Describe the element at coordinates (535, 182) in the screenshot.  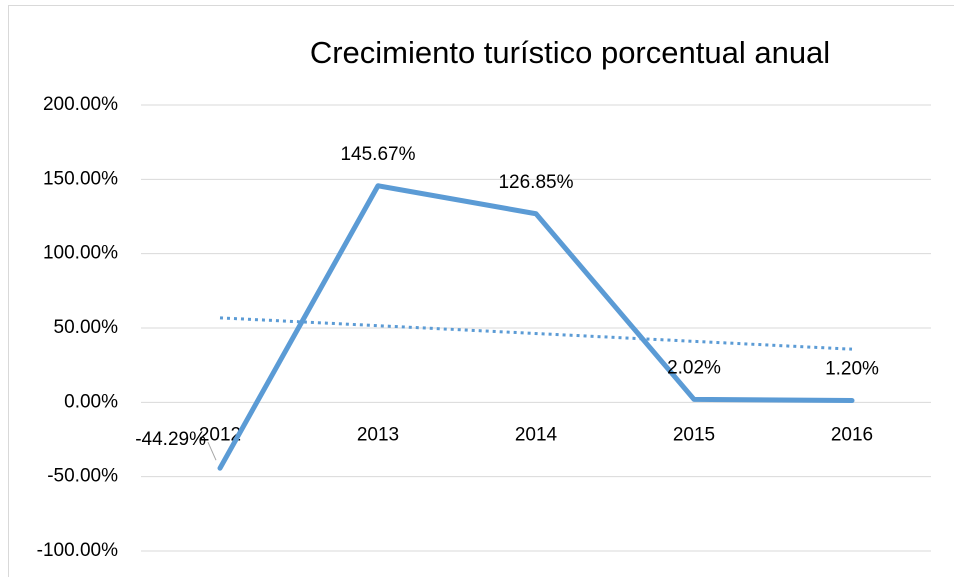
I see `data-label: 126.85%` at that location.